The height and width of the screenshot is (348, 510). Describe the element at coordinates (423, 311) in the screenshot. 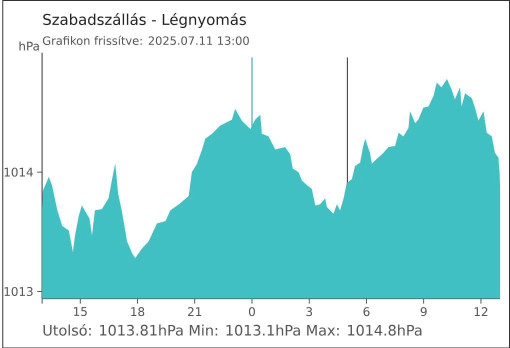

I see `x-tick-label: 9` at that location.